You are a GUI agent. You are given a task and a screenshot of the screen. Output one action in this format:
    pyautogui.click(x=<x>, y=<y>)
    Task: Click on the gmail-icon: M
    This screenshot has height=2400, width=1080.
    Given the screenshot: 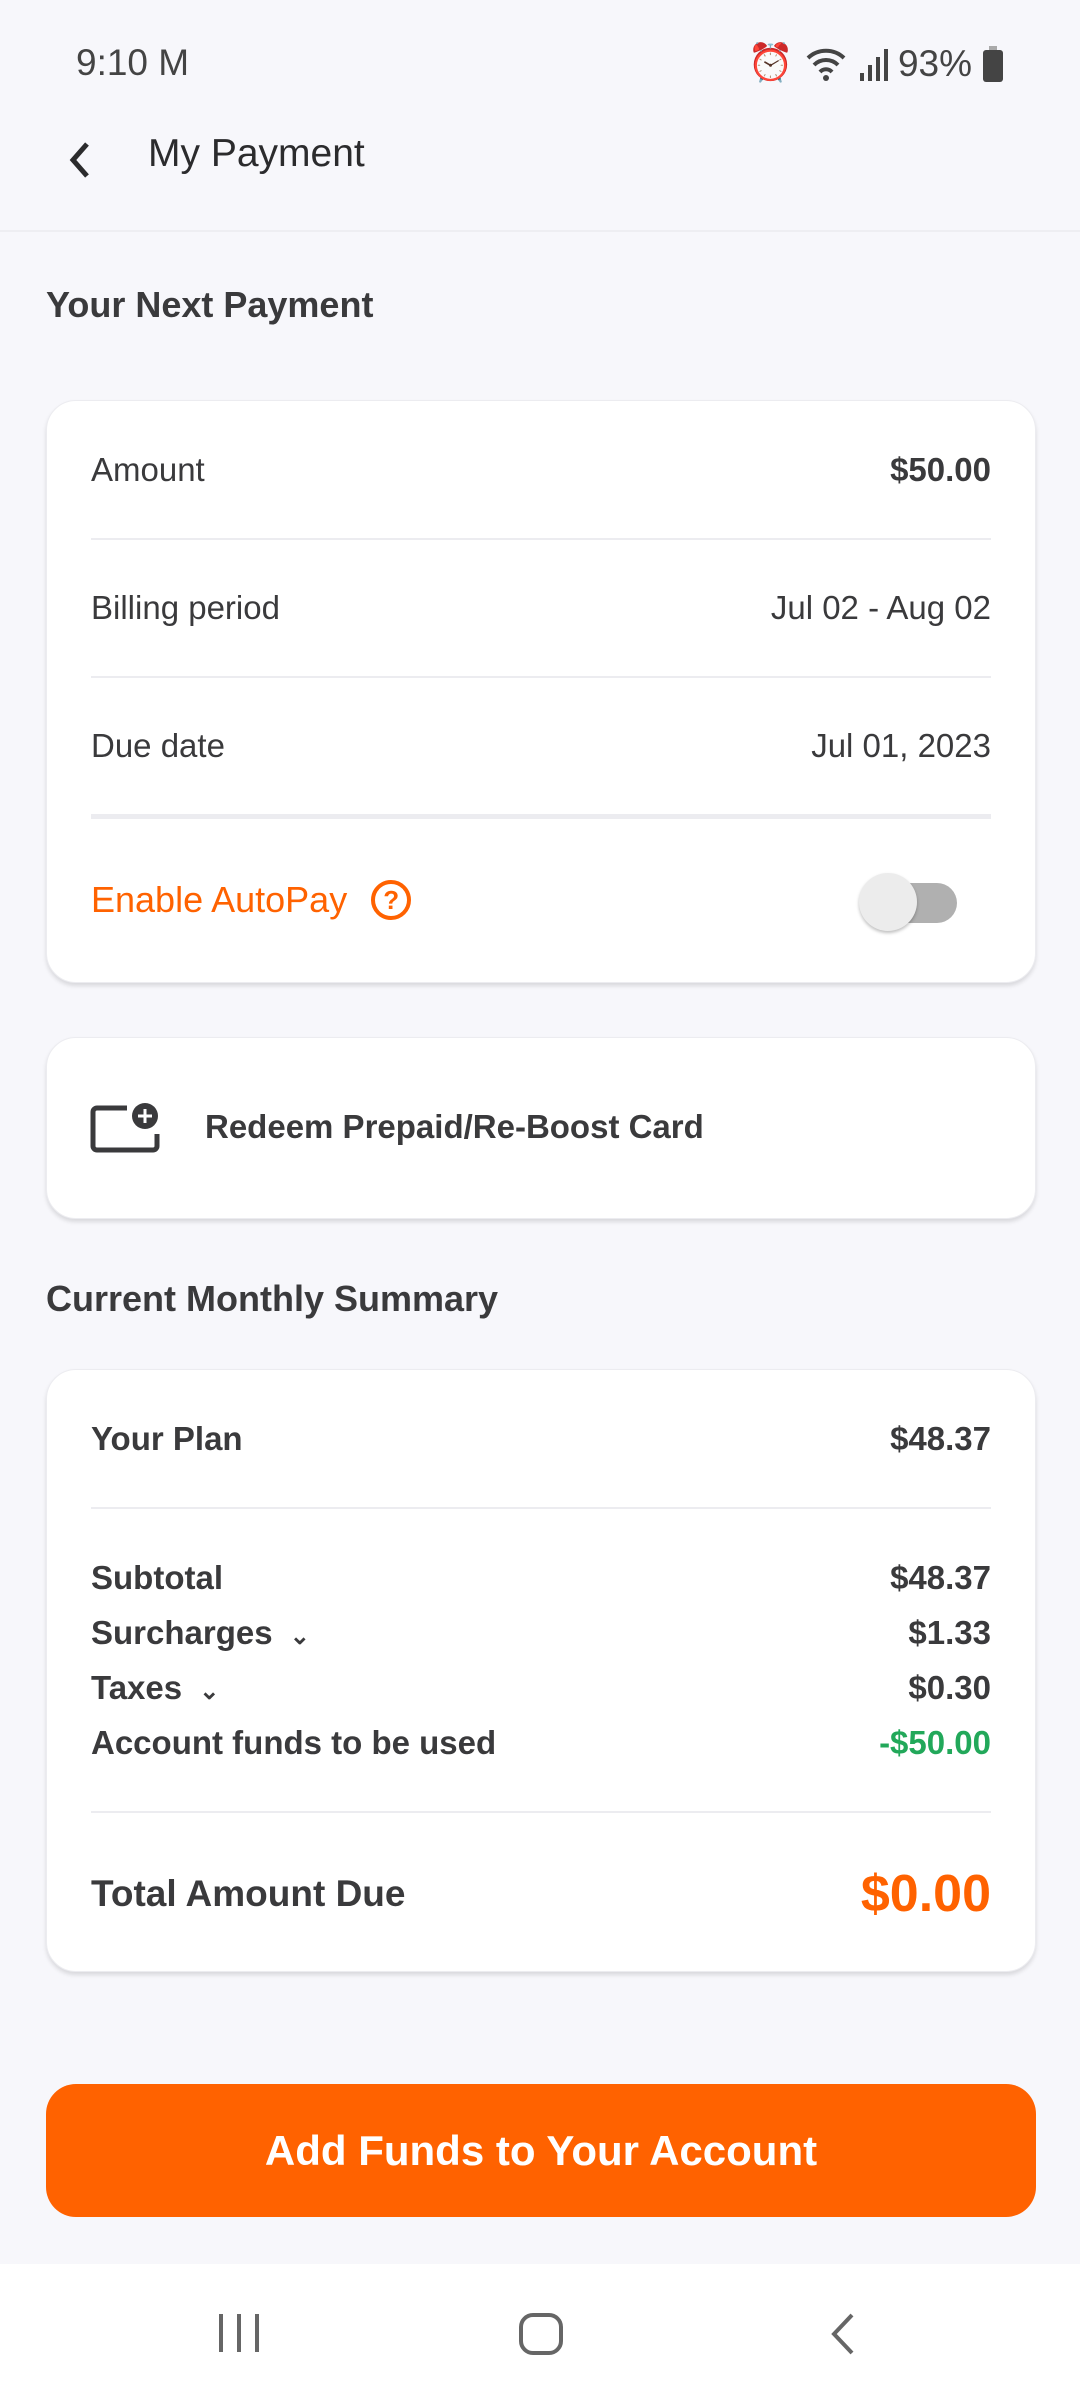 What is the action you would take?
    pyautogui.click(x=174, y=62)
    